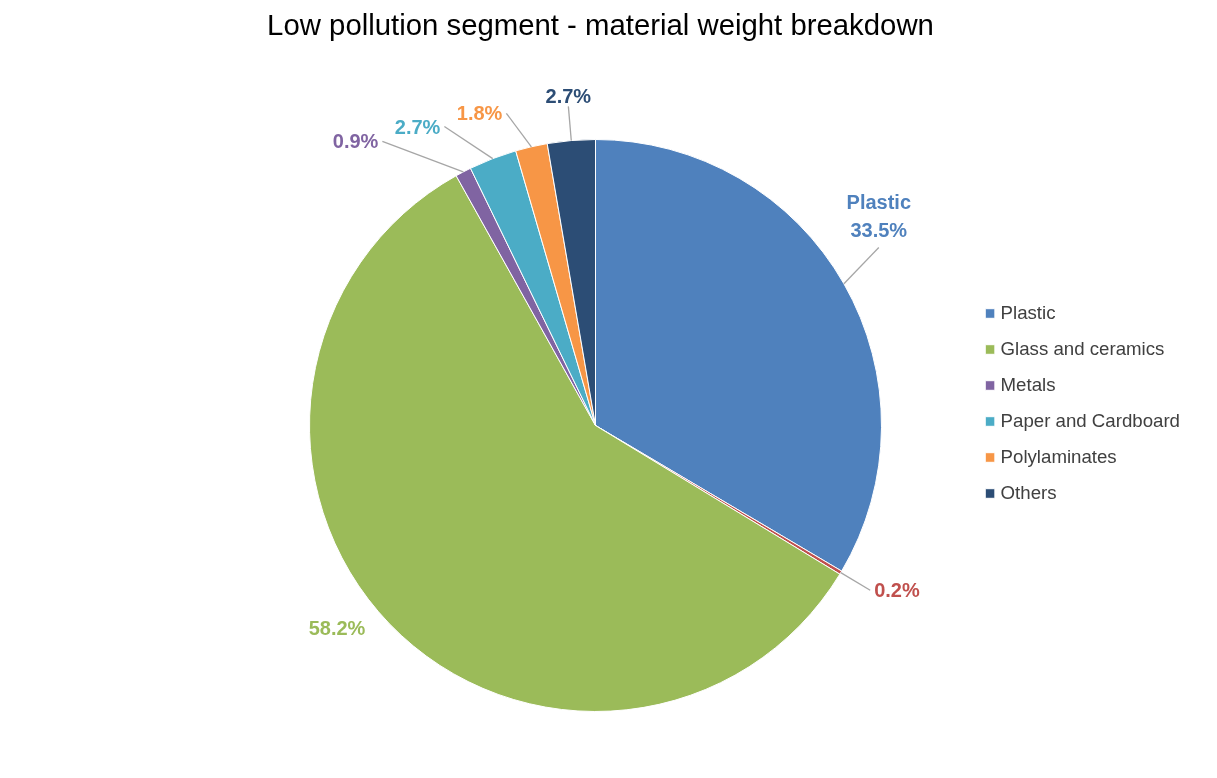  What do you see at coordinates (1082, 348) in the screenshot?
I see `legend-label: Glass and ceramics` at bounding box center [1082, 348].